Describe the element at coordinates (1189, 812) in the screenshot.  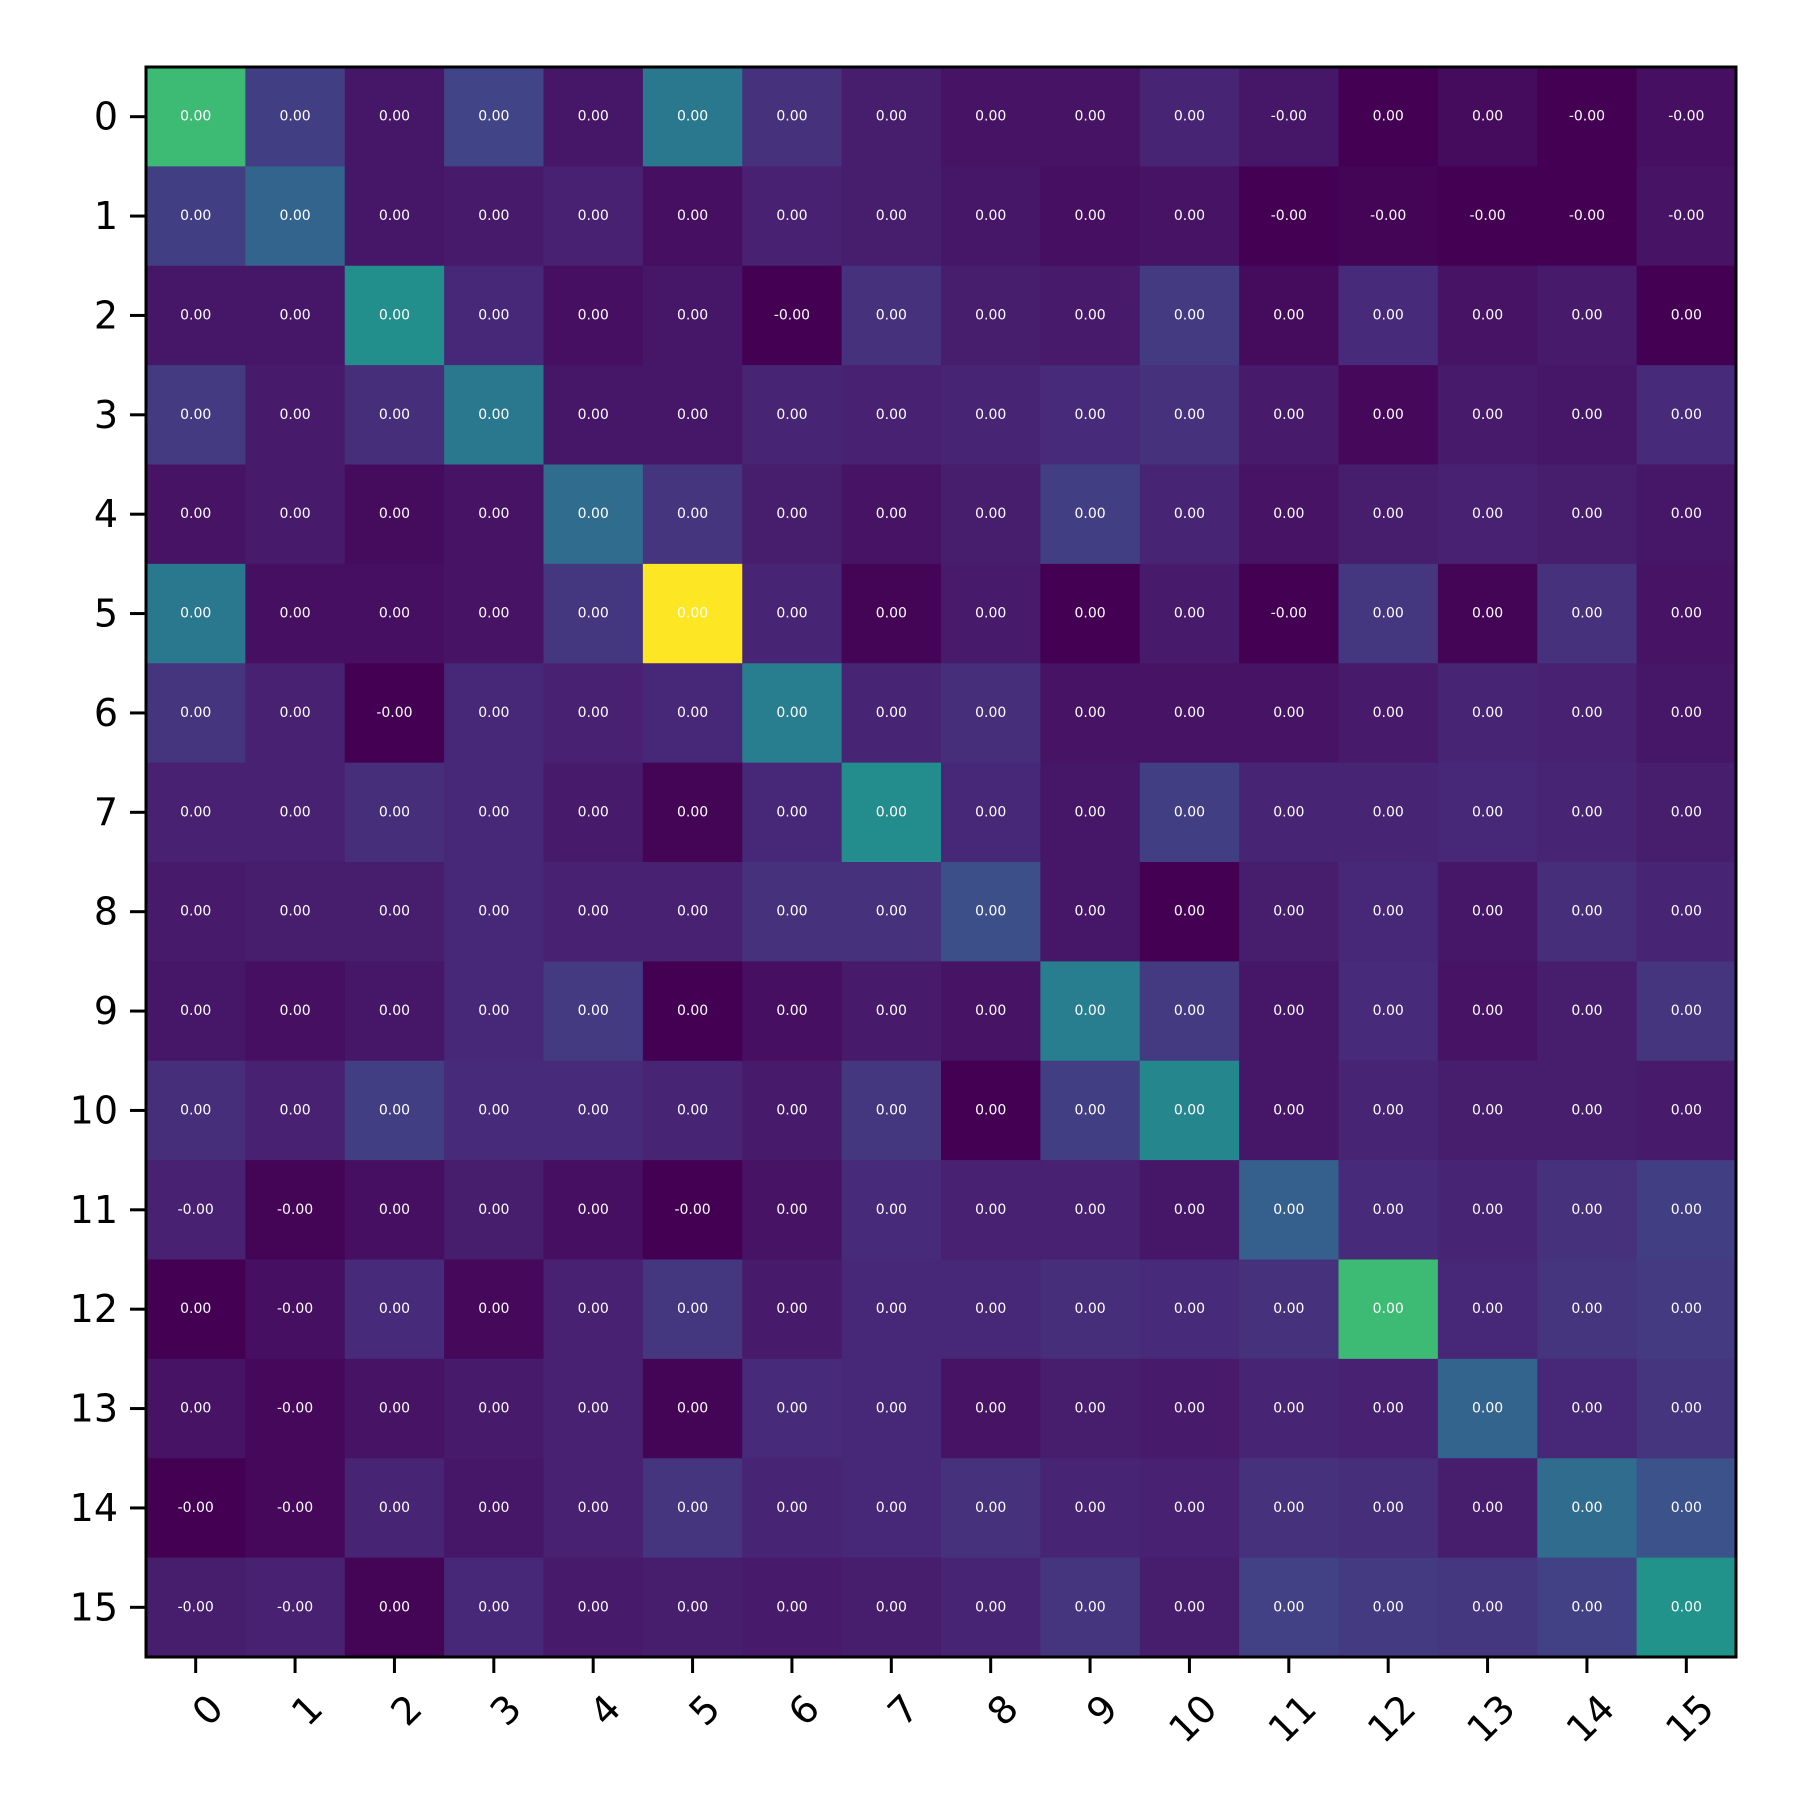
I see `heatmap-cell-r7-c10` at that location.